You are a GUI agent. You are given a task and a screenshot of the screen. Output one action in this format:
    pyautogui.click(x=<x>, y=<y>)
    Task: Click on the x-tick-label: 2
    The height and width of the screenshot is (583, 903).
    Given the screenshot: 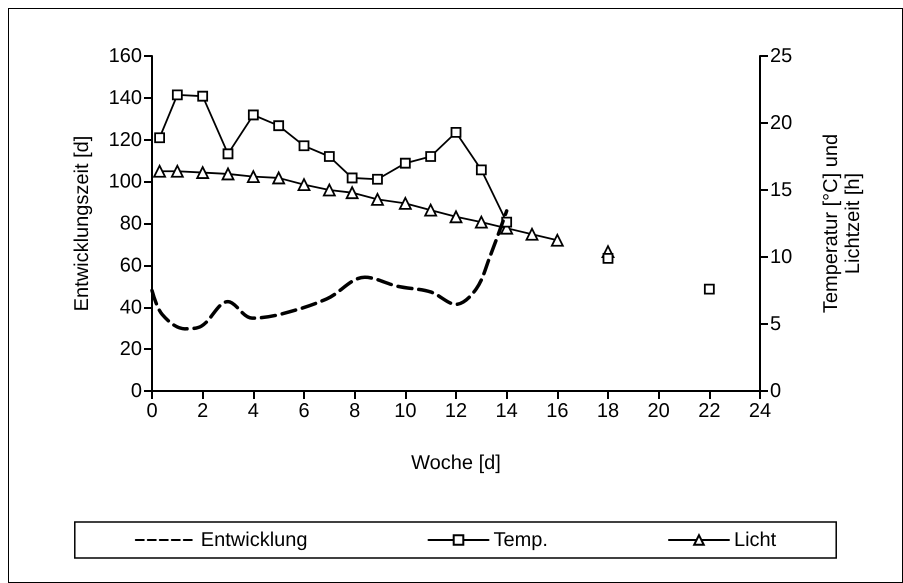 What is the action you would take?
    pyautogui.click(x=202, y=411)
    